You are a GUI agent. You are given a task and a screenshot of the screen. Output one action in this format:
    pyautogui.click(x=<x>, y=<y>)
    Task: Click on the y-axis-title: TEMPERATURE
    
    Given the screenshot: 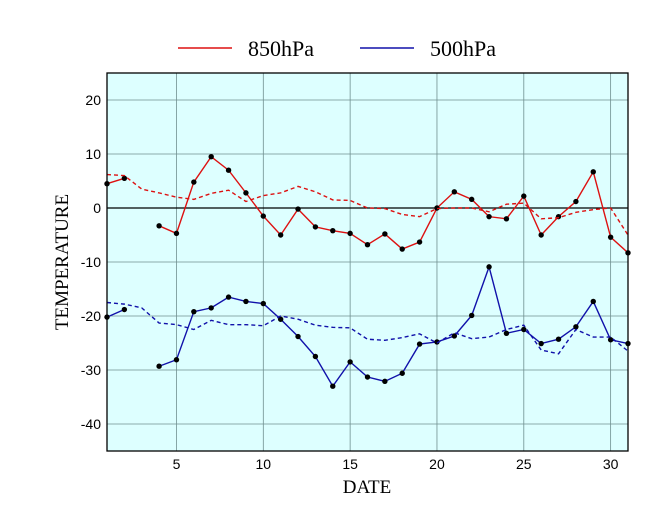 What is the action you would take?
    pyautogui.click(x=62, y=262)
    